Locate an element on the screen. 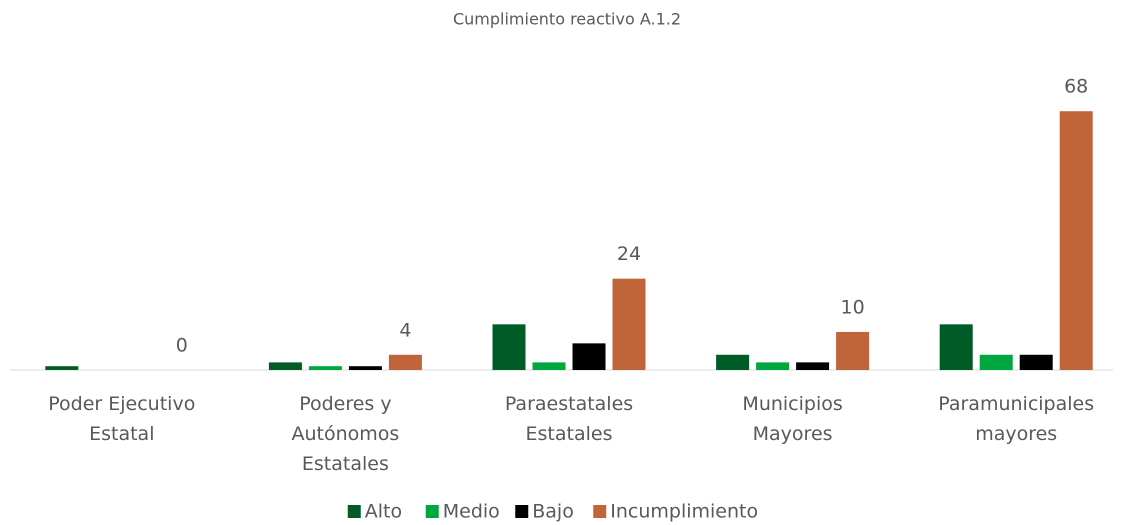 The height and width of the screenshot is (525, 1123). legend-label: Medio is located at coordinates (471, 512).